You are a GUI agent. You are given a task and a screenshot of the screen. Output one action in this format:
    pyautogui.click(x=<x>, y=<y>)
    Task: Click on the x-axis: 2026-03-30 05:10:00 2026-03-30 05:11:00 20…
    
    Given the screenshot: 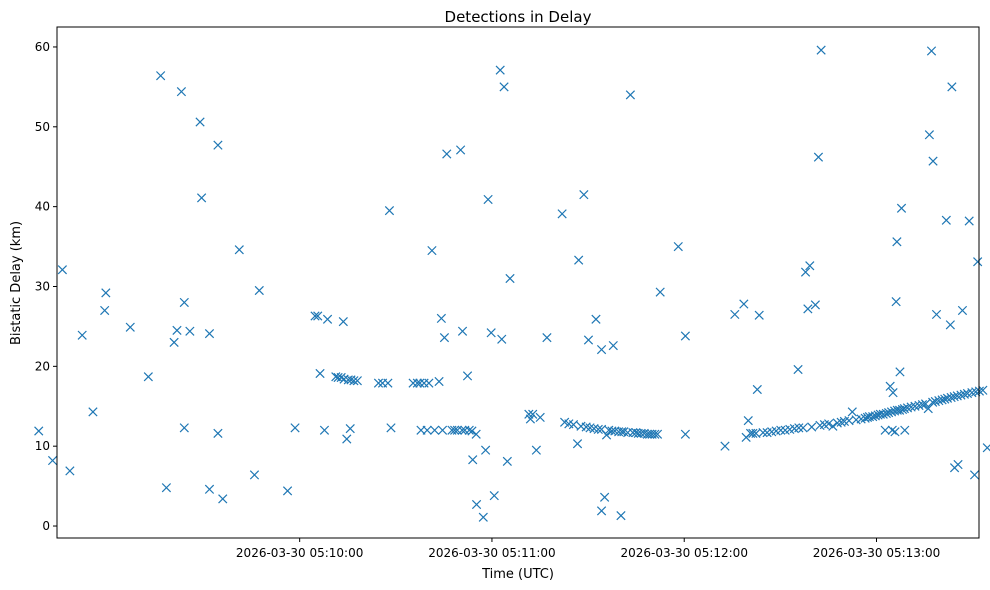 What is the action you would take?
    pyautogui.click(x=588, y=549)
    